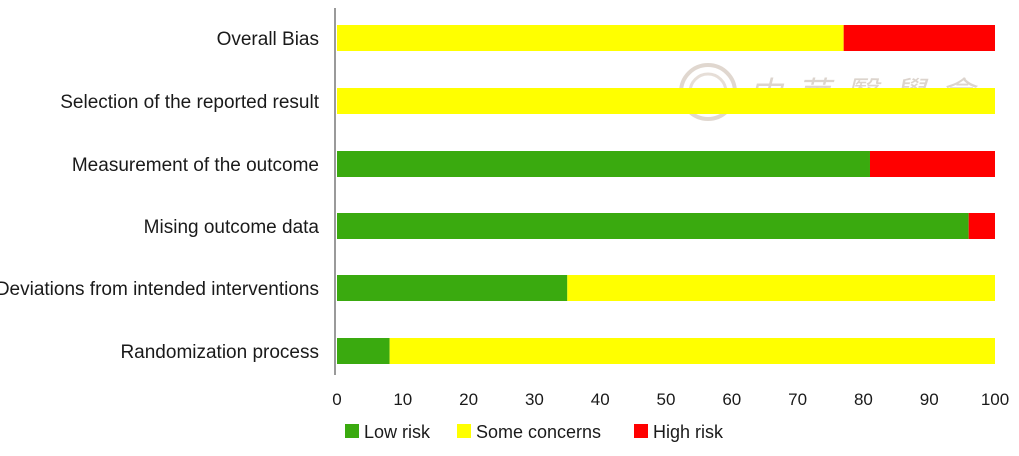  What do you see at coordinates (397, 432) in the screenshot?
I see `legend-label: Low risk` at bounding box center [397, 432].